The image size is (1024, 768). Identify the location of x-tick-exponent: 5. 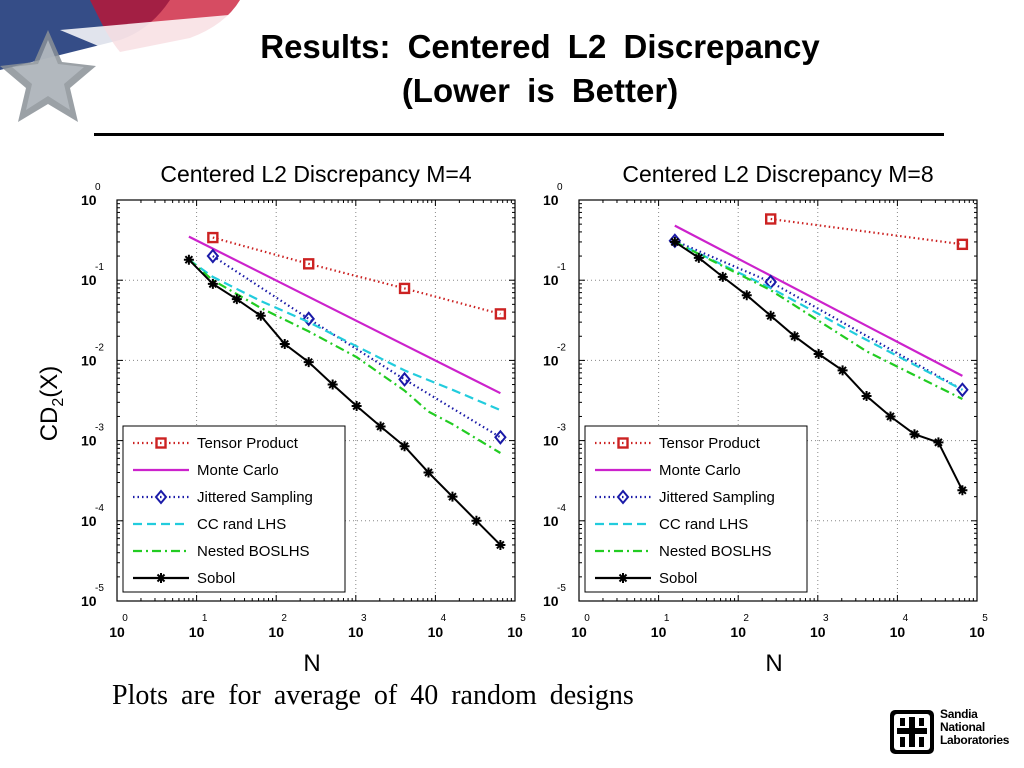
(523, 618).